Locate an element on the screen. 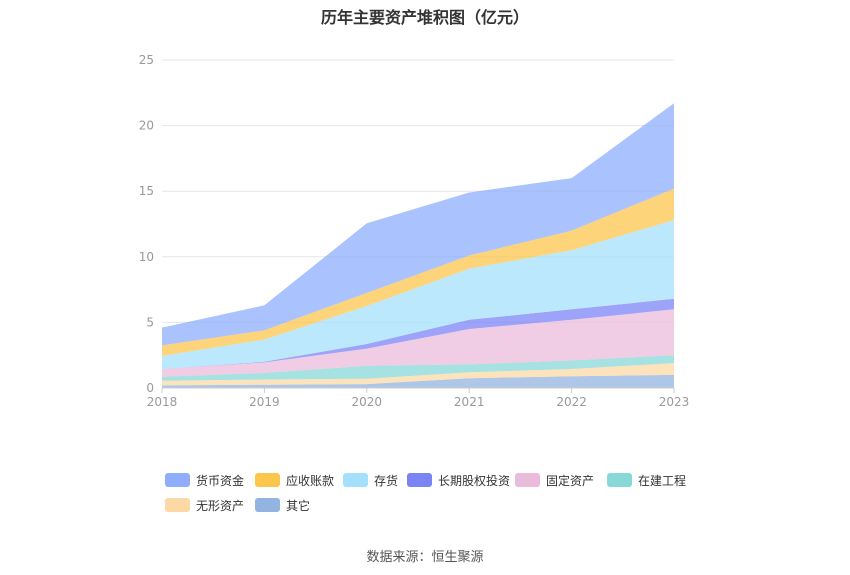 This screenshot has height=575, width=850. y-tick-label: 15 is located at coordinates (146, 191).